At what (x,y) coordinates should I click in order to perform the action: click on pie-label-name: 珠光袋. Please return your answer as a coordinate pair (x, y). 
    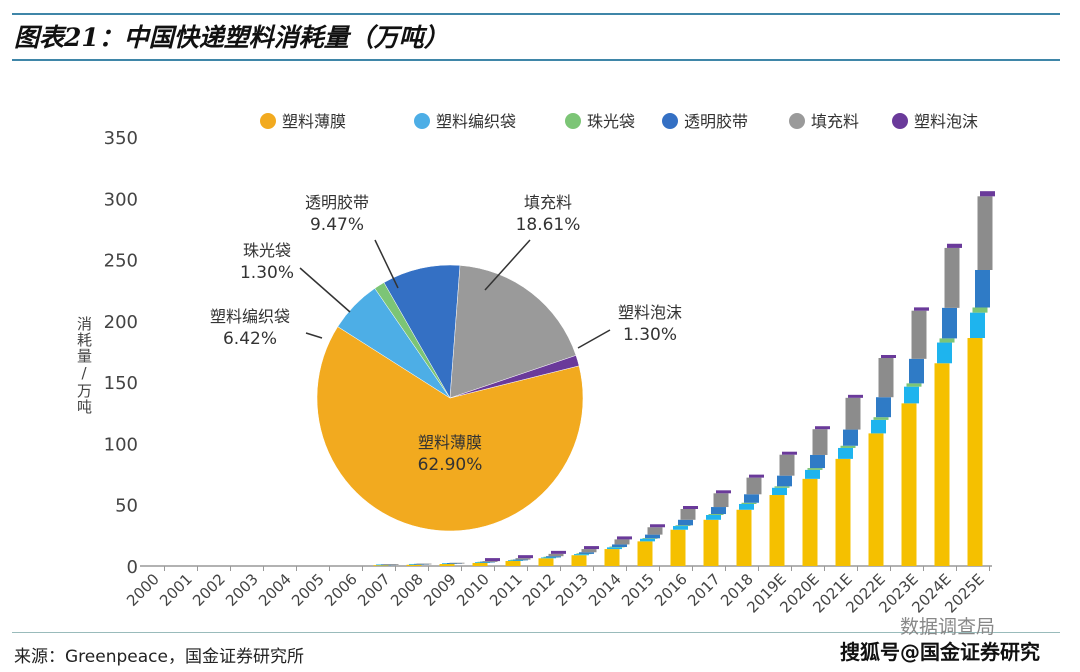
    Looking at the image, I should click on (267, 250).